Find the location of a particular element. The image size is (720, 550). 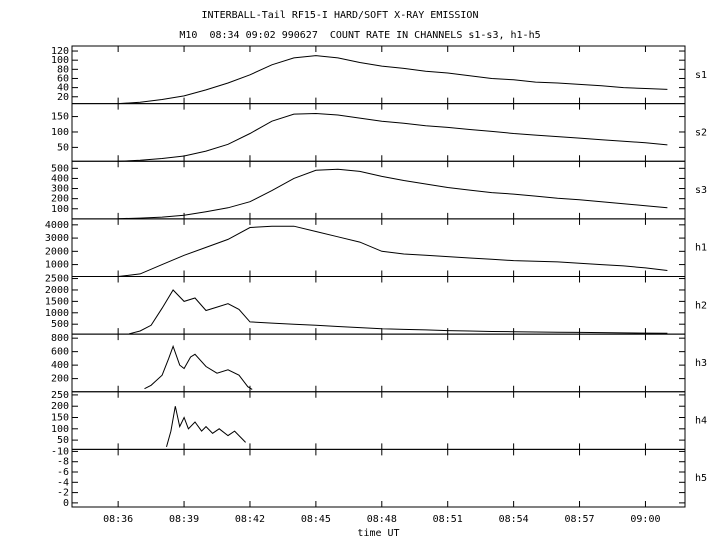

x-axis-label: time UT is located at coordinates (378, 533).